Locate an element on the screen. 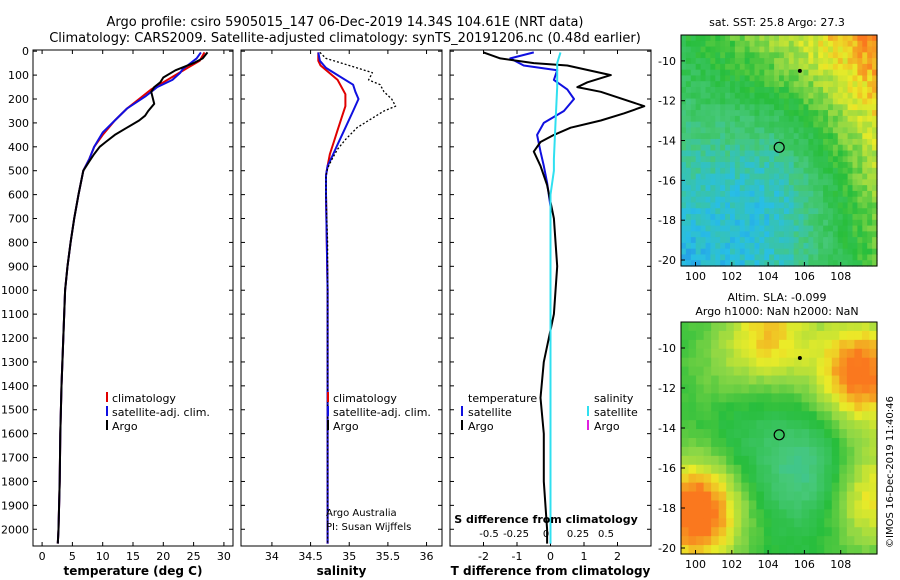 Image resolution: width=900 pixels, height=580 pixels. legend-label: satellite is located at coordinates (490, 412).